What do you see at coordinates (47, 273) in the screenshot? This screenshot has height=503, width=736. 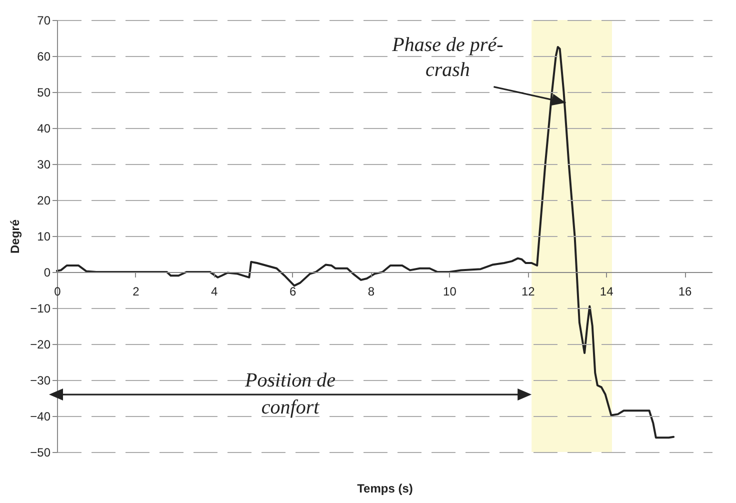 I see `y-tick-label: 0` at bounding box center [47, 273].